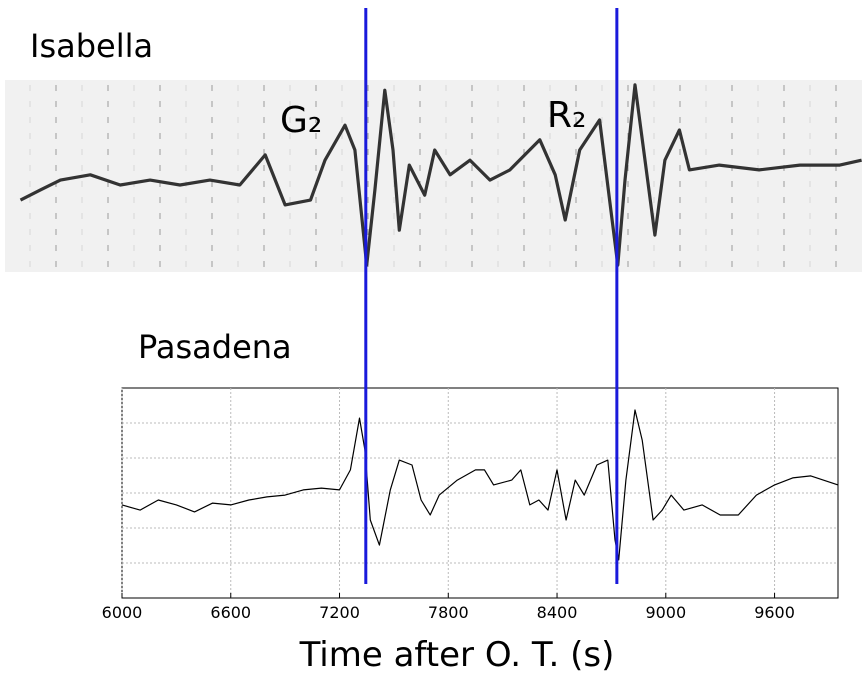  Describe the element at coordinates (215, 347) in the screenshot. I see `panel-label: Pasadena` at that location.